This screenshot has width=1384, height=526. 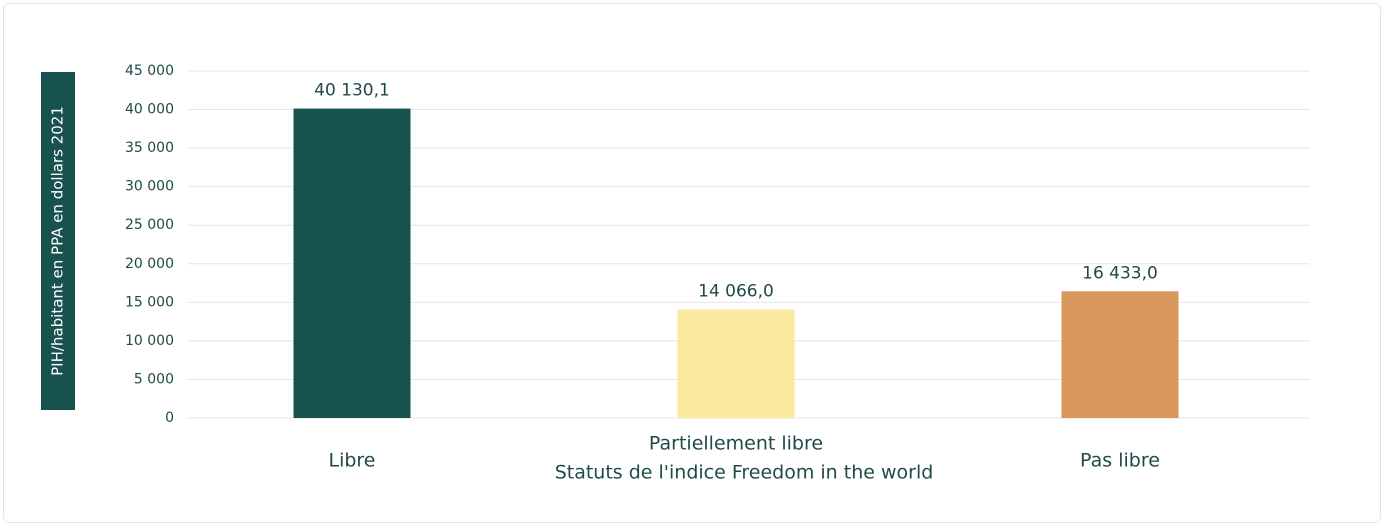 I want to click on y-tick-label: 5 000, so click(x=154, y=379).